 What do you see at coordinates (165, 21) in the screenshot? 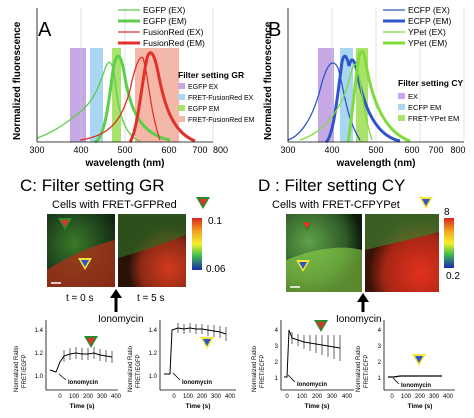
I see `legend-egfp-em: EGFP (EM)` at bounding box center [165, 21].